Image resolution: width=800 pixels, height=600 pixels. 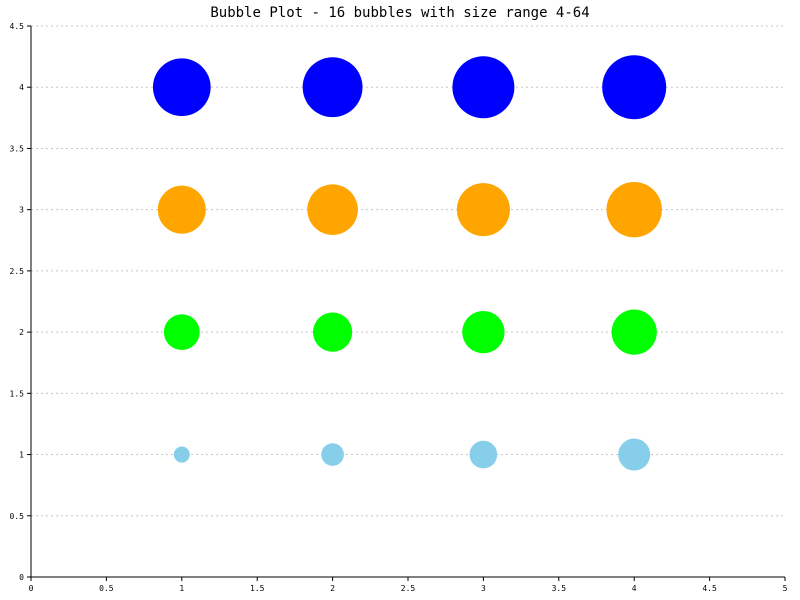 What do you see at coordinates (21, 332) in the screenshot?
I see `y-tick-label: 2` at bounding box center [21, 332].